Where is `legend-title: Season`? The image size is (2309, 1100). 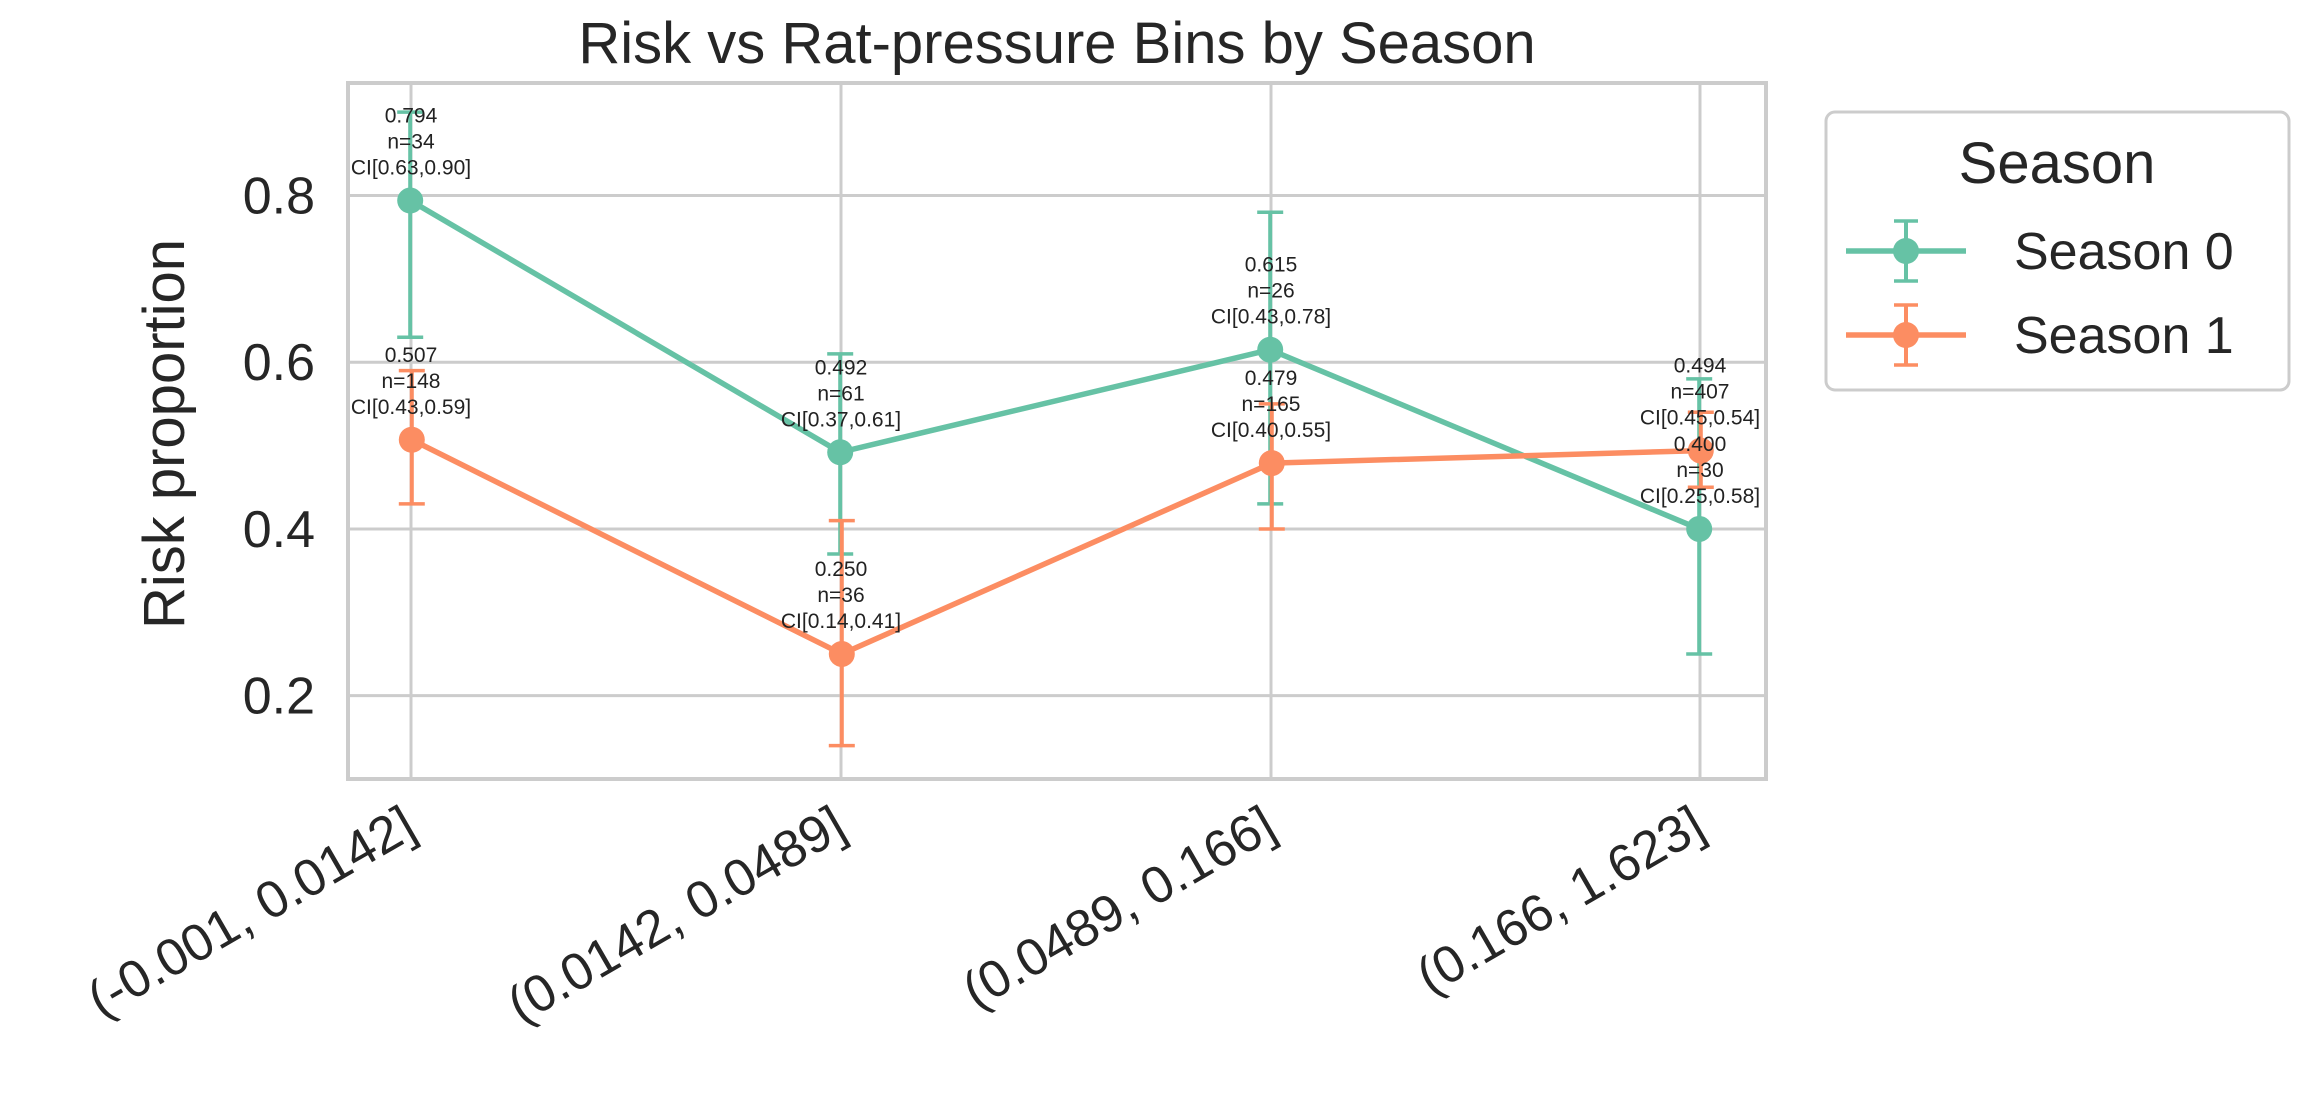 legend-title: Season is located at coordinates (2057, 163).